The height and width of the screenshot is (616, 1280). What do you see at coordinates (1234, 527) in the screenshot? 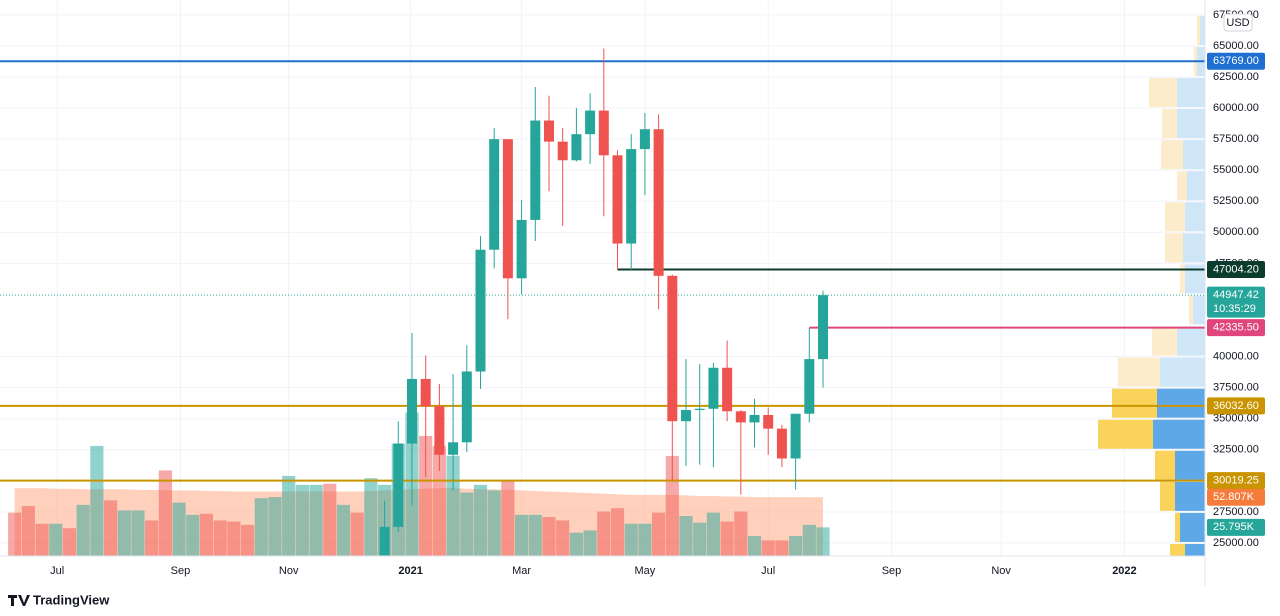
I see `volume-last-label: 25.795K` at bounding box center [1234, 527].